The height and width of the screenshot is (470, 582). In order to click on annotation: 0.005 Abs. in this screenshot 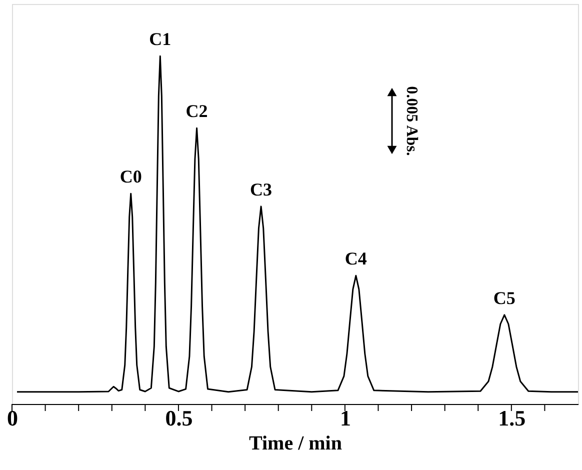, I will do `click(411, 121)`.